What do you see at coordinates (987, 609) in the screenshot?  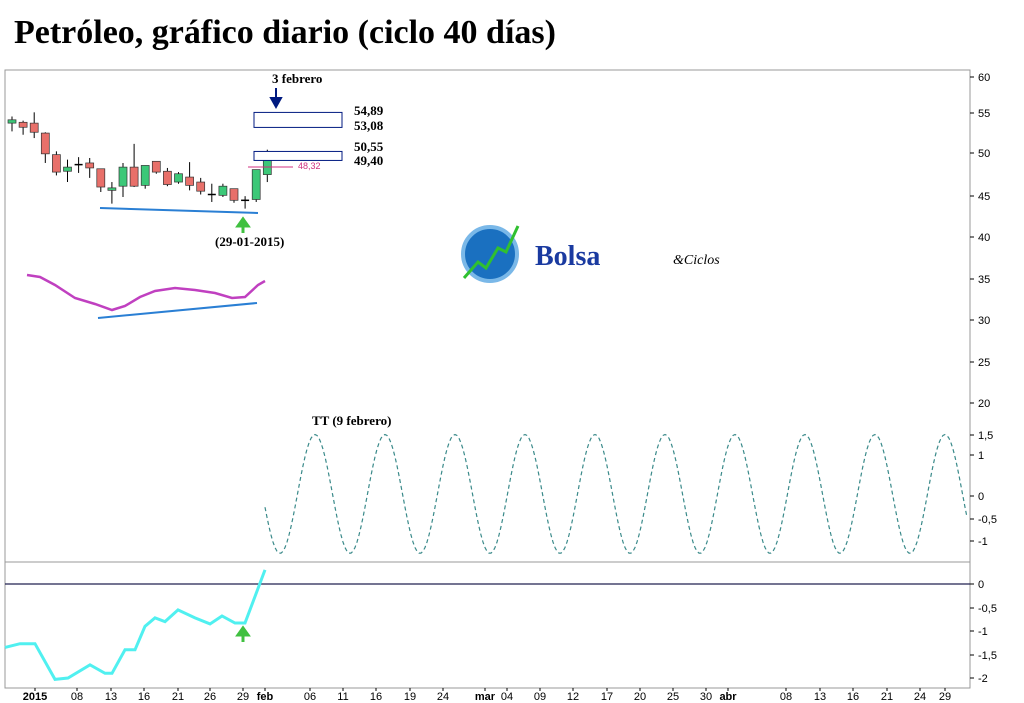 I see `momentum-tick-label: -0,5` at bounding box center [987, 609].